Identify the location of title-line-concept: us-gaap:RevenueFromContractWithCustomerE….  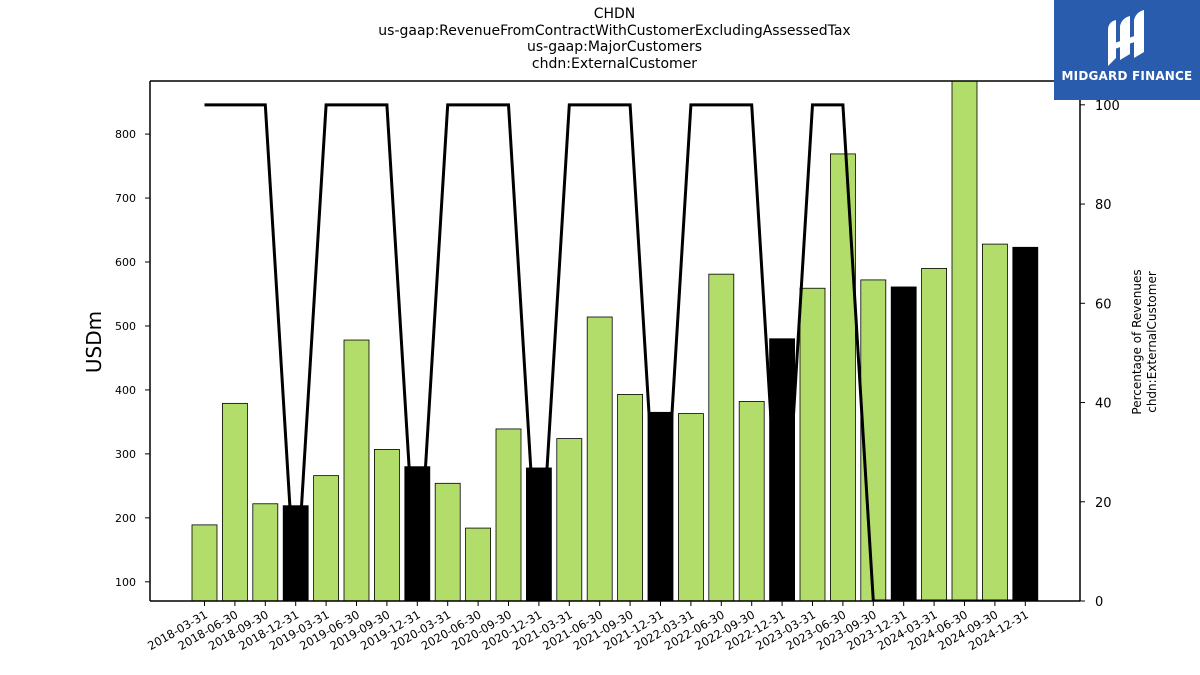
(614, 30).